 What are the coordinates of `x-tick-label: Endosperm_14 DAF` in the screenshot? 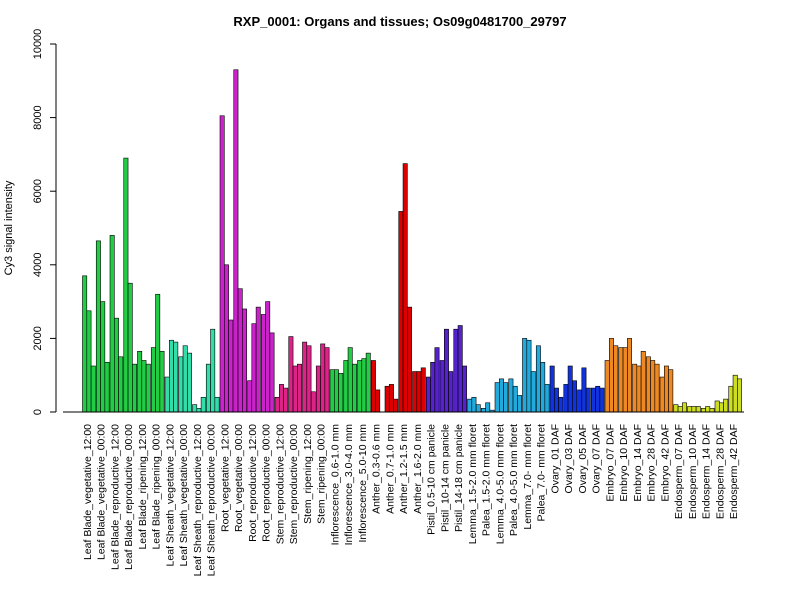 It's located at (707, 471).